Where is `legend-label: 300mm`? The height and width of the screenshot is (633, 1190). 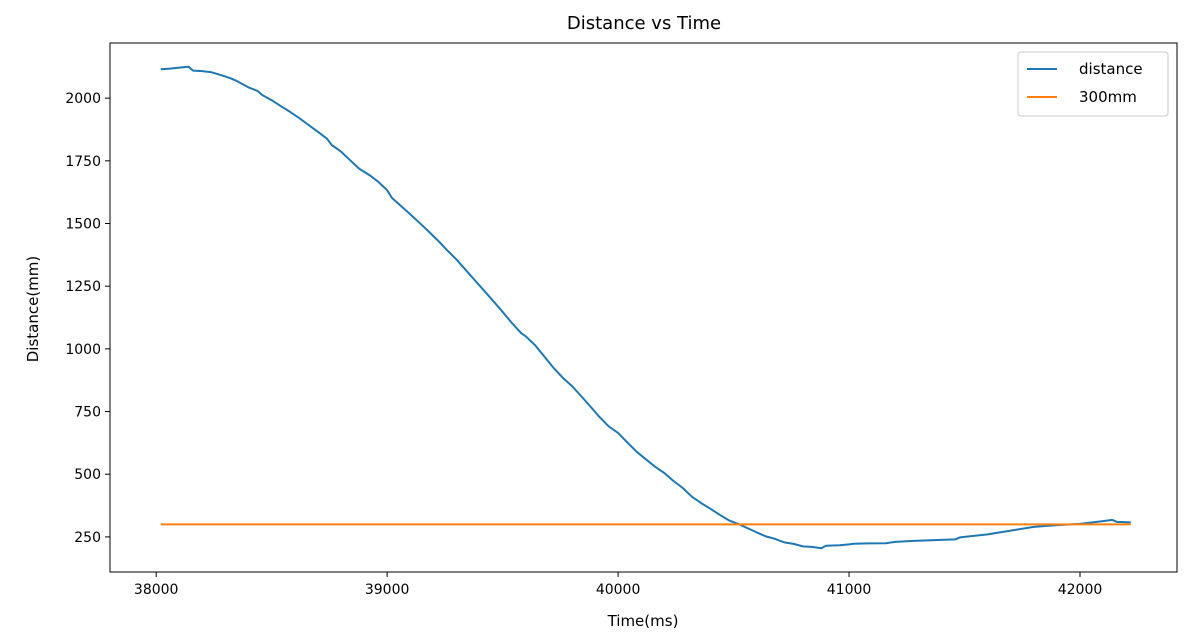
legend-label: 300mm is located at coordinates (1108, 97).